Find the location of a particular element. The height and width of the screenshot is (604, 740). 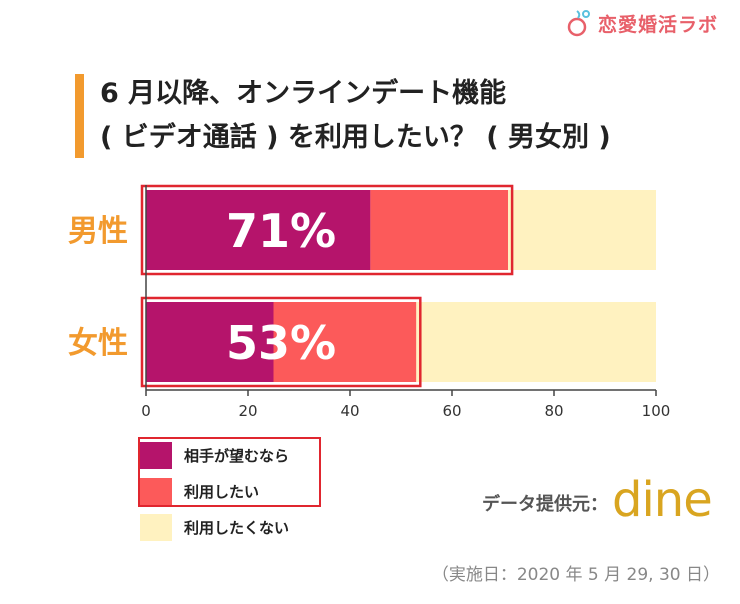

brand-name: 恋愛婚活ラボ is located at coordinates (657, 24).